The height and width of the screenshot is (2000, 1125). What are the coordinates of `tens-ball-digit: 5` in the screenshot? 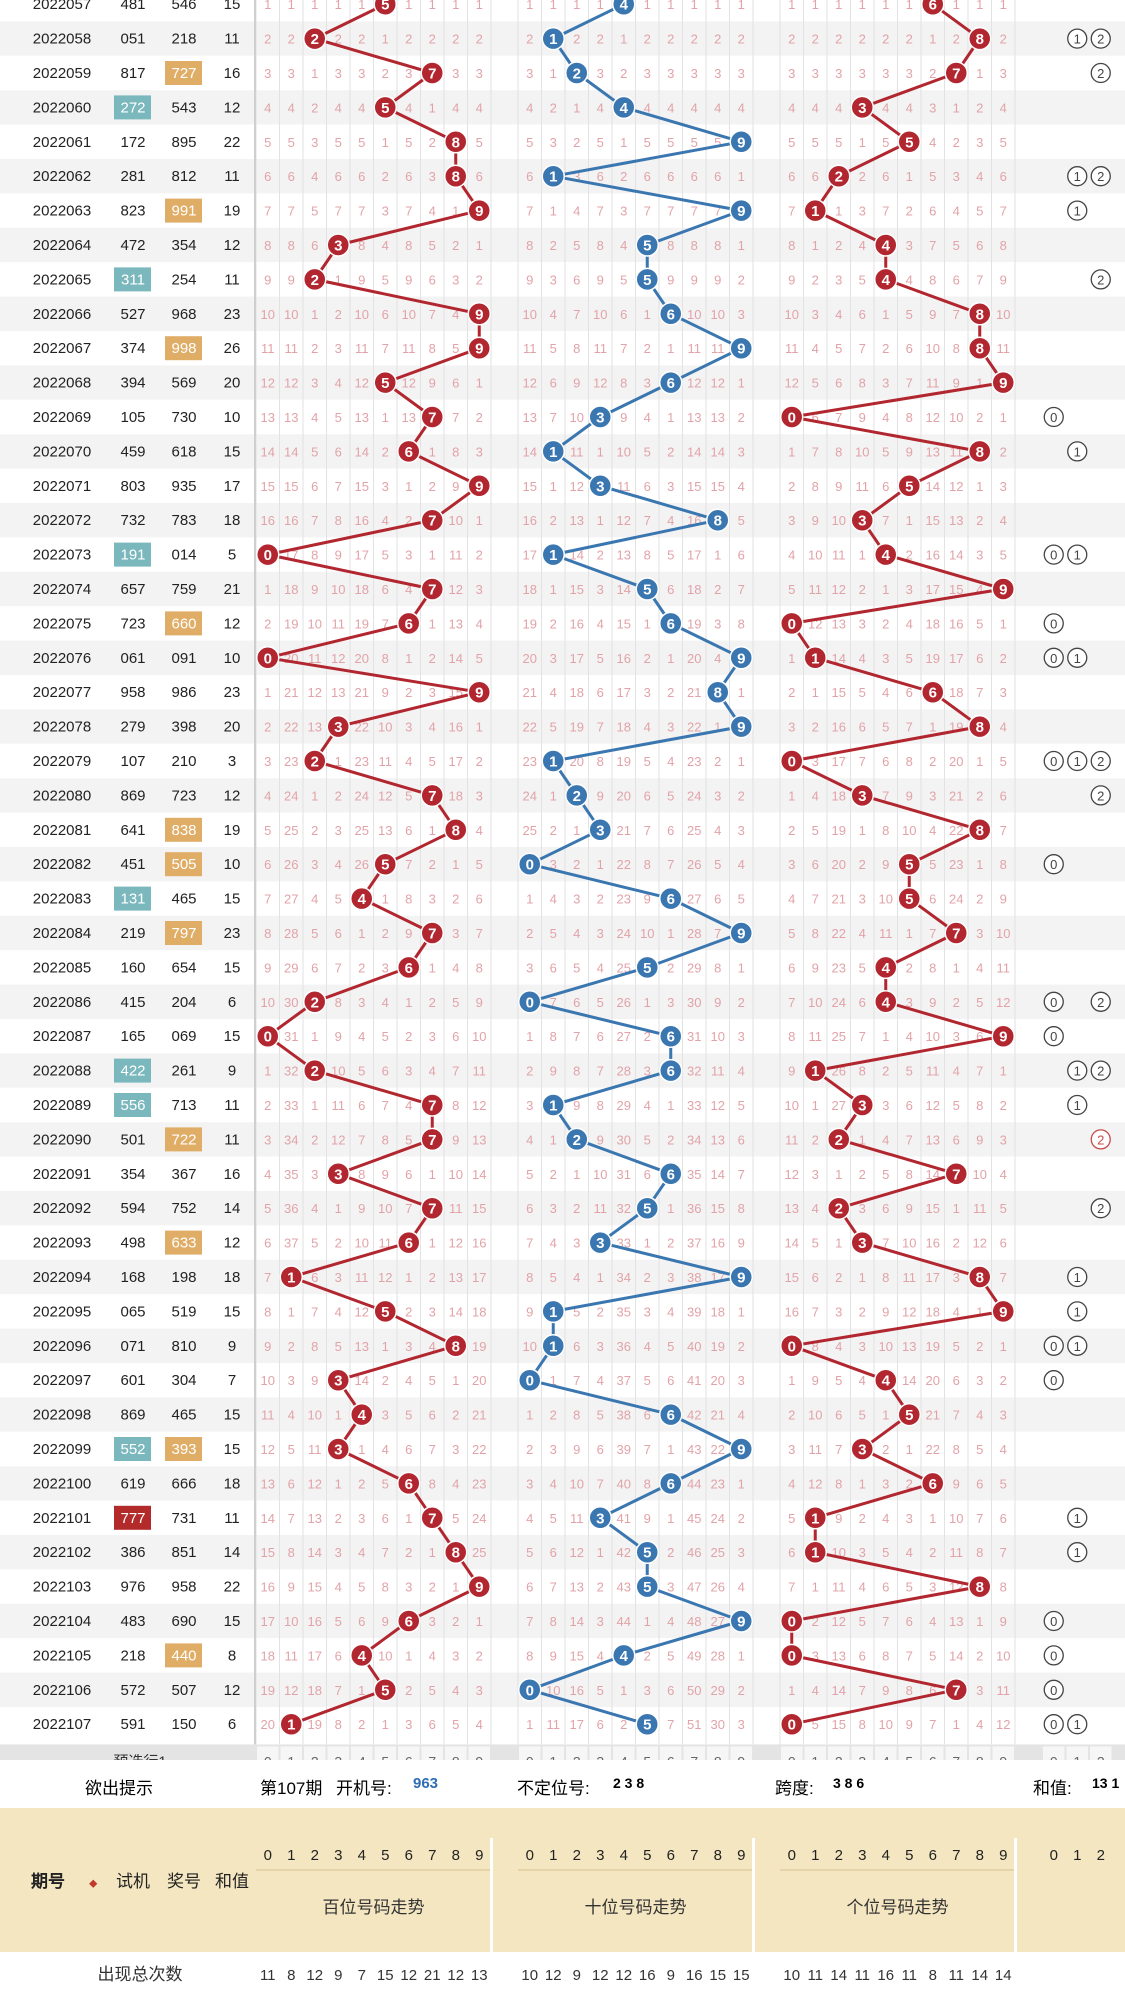 It's located at (647, 1587).